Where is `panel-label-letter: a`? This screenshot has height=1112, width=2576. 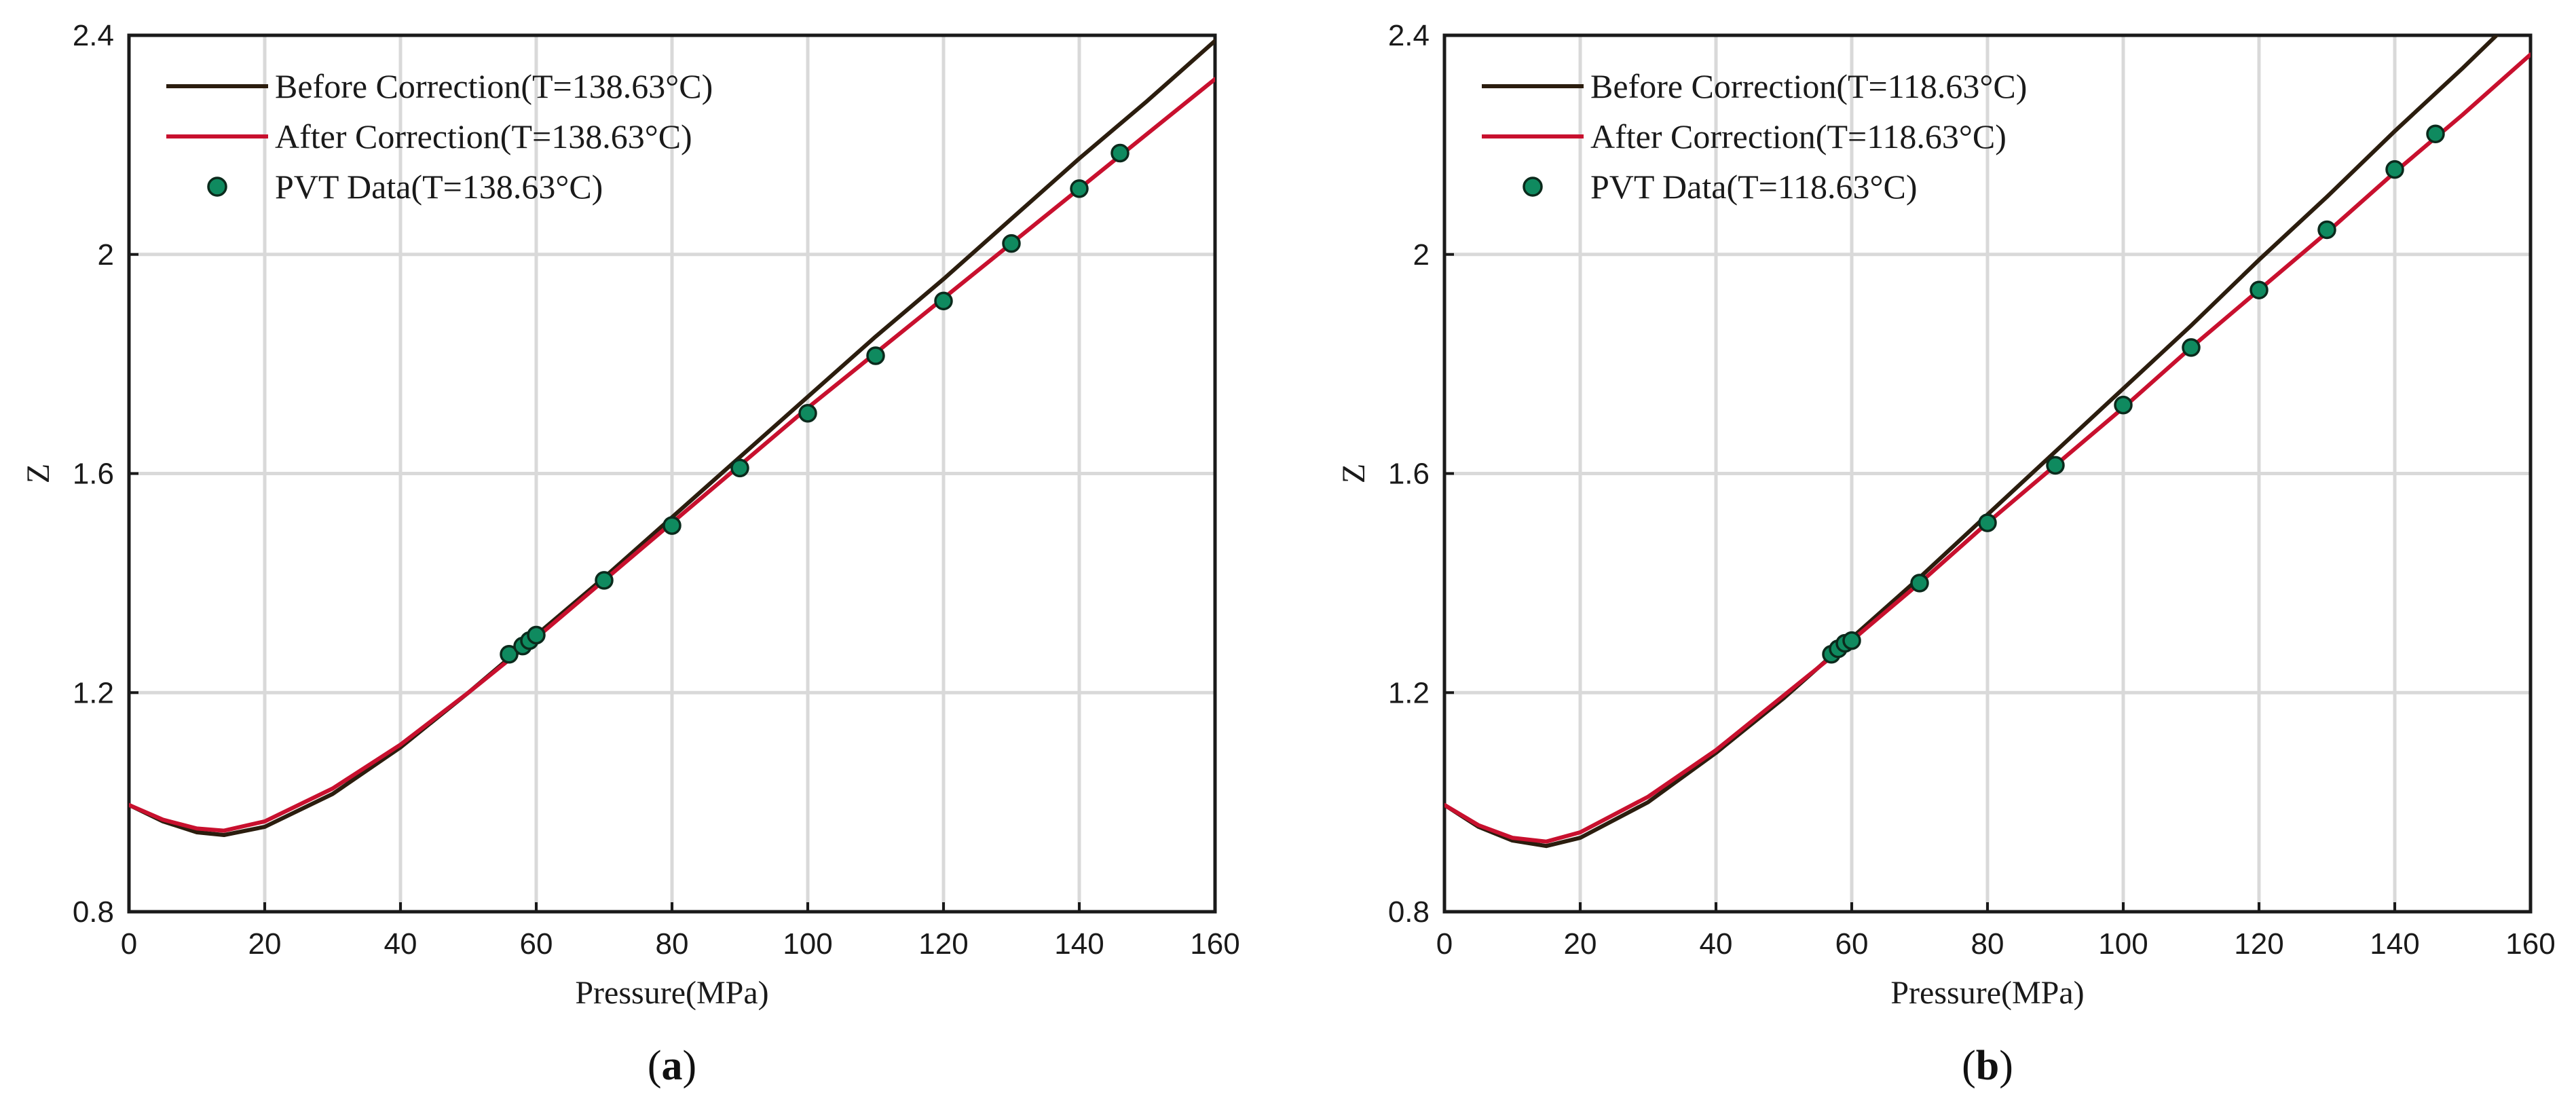 panel-label-letter: a is located at coordinates (673, 1066).